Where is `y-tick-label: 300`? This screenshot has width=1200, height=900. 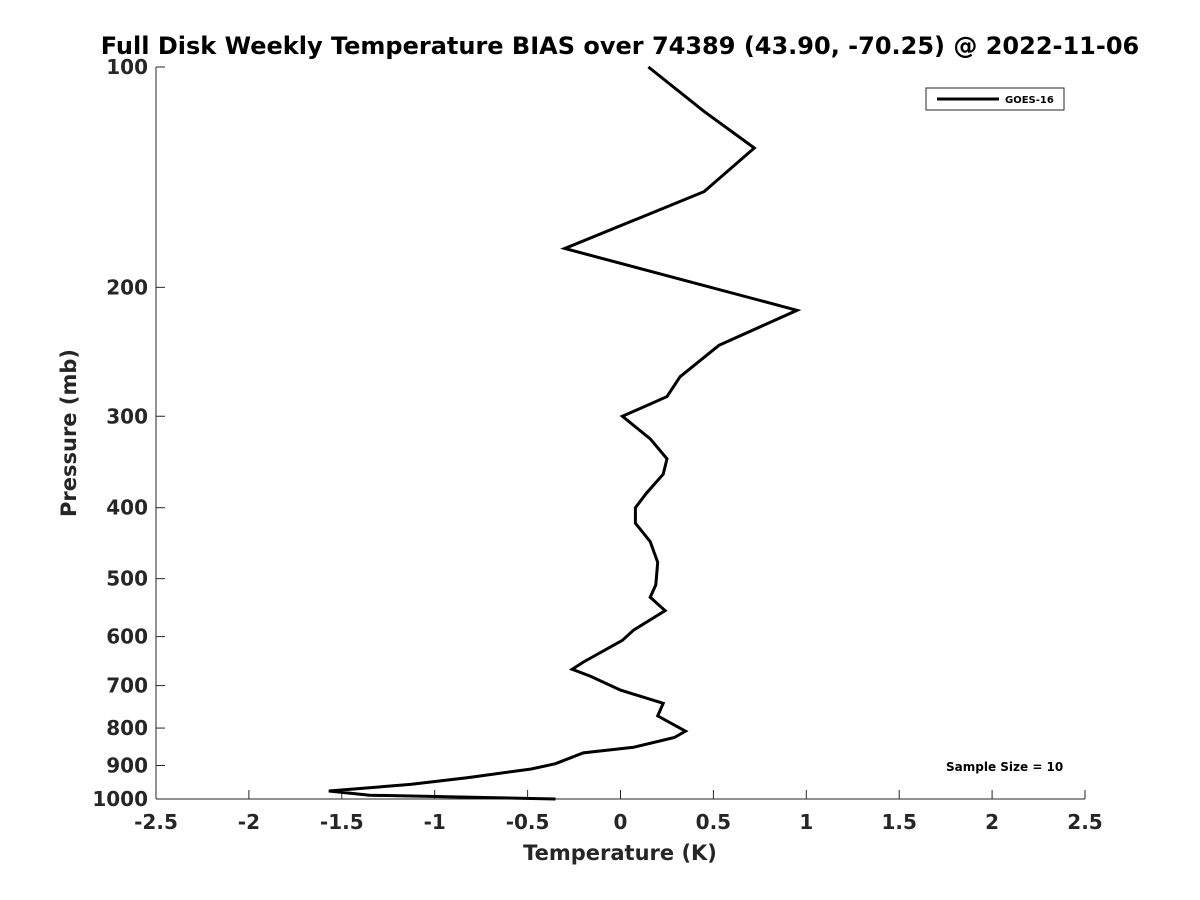
y-tick-label: 300 is located at coordinates (127, 416).